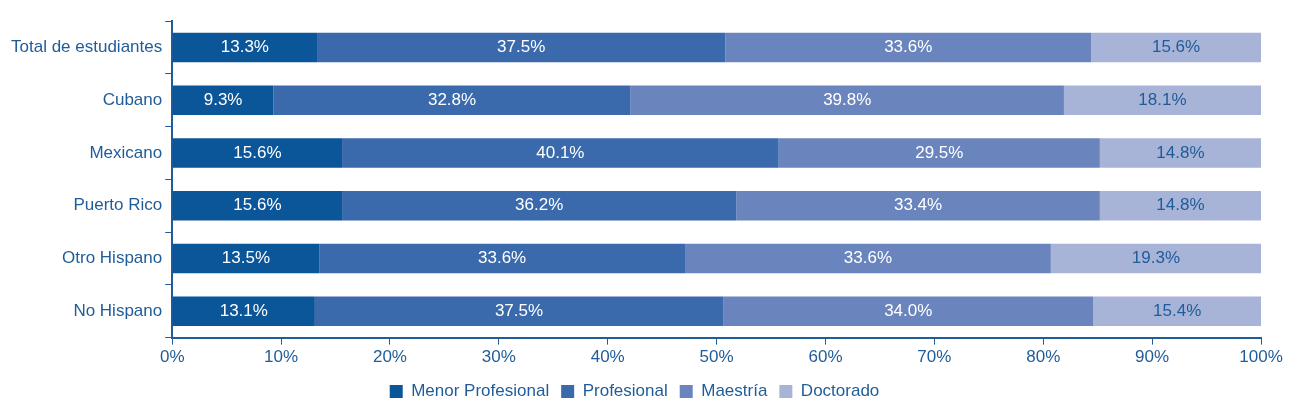 This screenshot has height=418, width=1299. I want to click on data-label: 13.5%, so click(246, 258).